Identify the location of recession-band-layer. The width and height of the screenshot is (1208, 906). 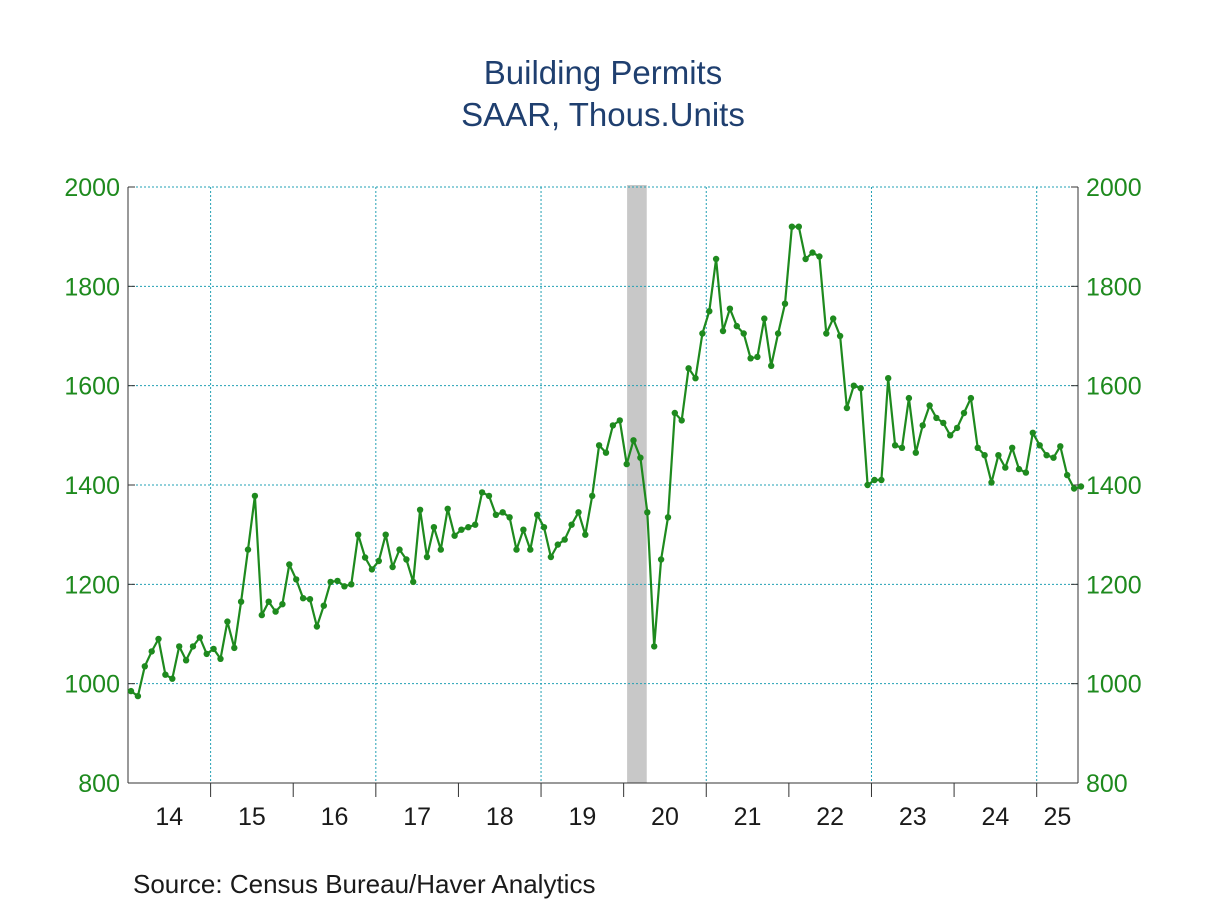
(637, 484).